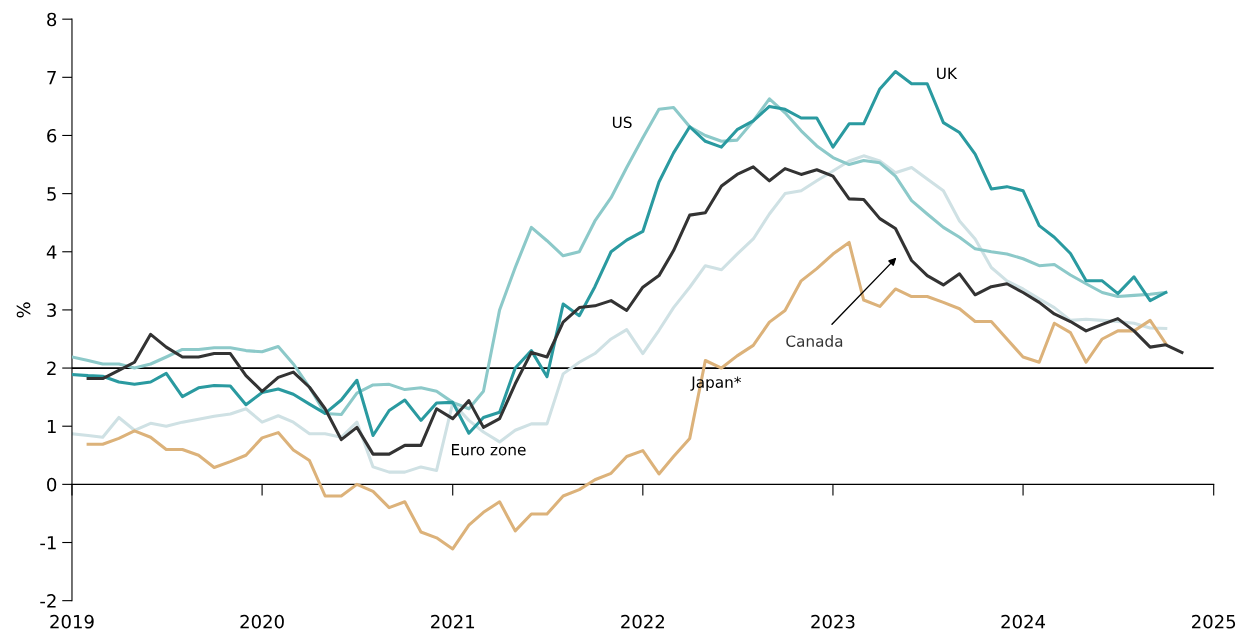  What do you see at coordinates (453, 621) in the screenshot?
I see `x-tick-label: 2021` at bounding box center [453, 621].